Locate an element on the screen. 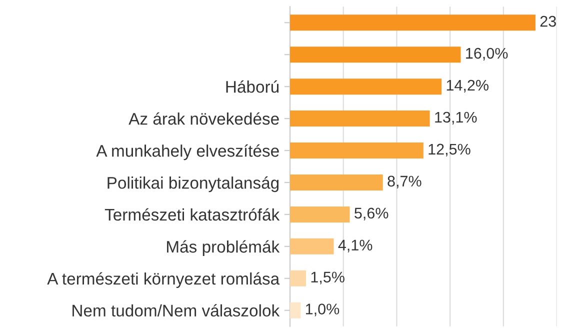 Image resolution: width=580 pixels, height=333 pixels. y-tick-label: Más problémák is located at coordinates (223, 248).